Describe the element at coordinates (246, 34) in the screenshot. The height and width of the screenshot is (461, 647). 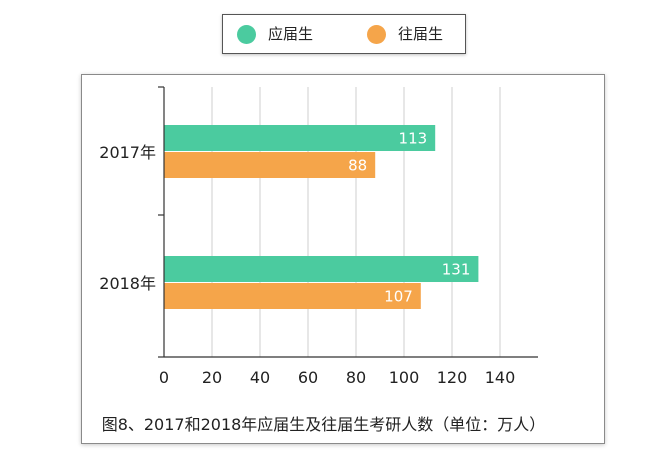
I see `legend-swatch-fresh-graduates` at that location.